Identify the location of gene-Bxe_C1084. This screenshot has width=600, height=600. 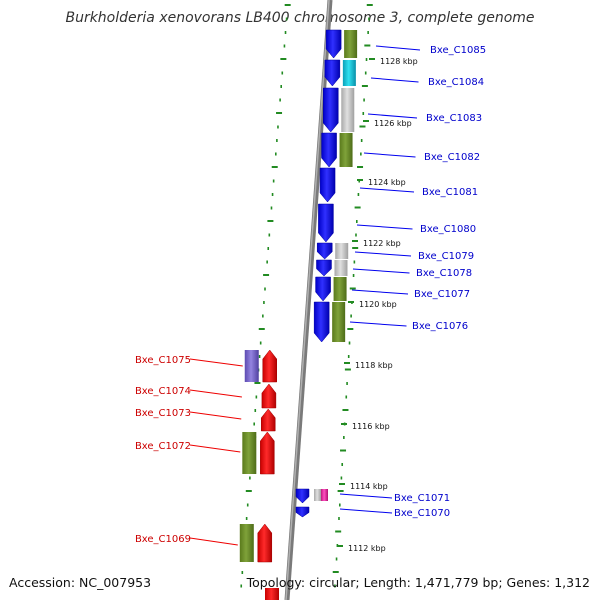
(340, 73).